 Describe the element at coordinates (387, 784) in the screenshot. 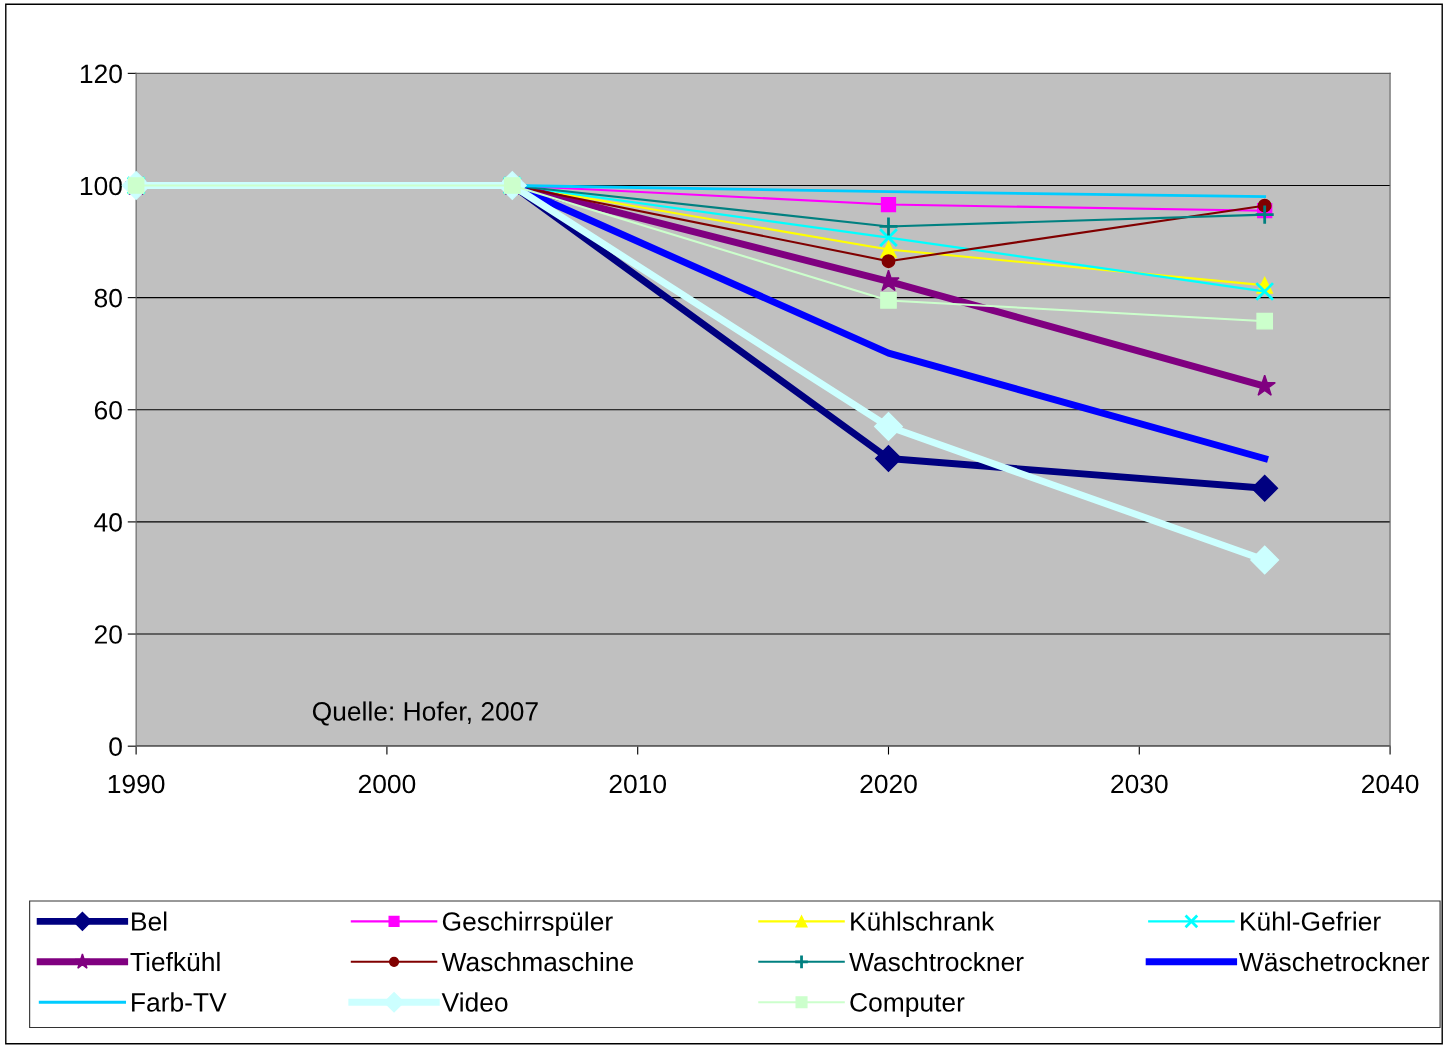

I see `x-tick-label: 2000` at that location.